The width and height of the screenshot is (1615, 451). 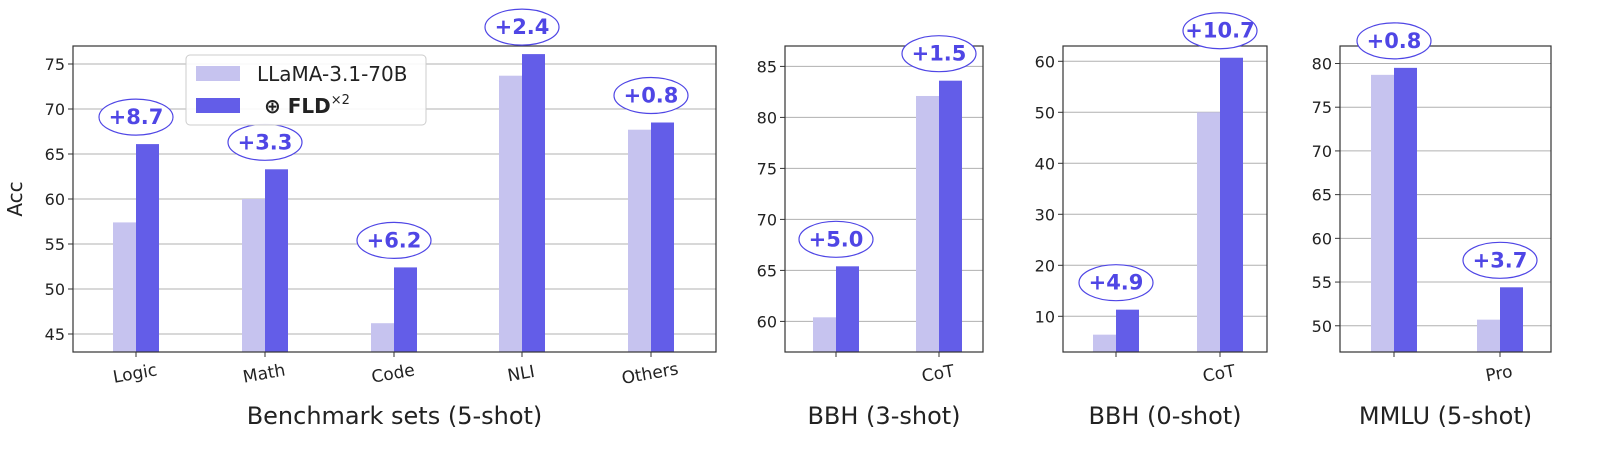 I want to click on x-tick-label: Pro, so click(x=1499, y=374).